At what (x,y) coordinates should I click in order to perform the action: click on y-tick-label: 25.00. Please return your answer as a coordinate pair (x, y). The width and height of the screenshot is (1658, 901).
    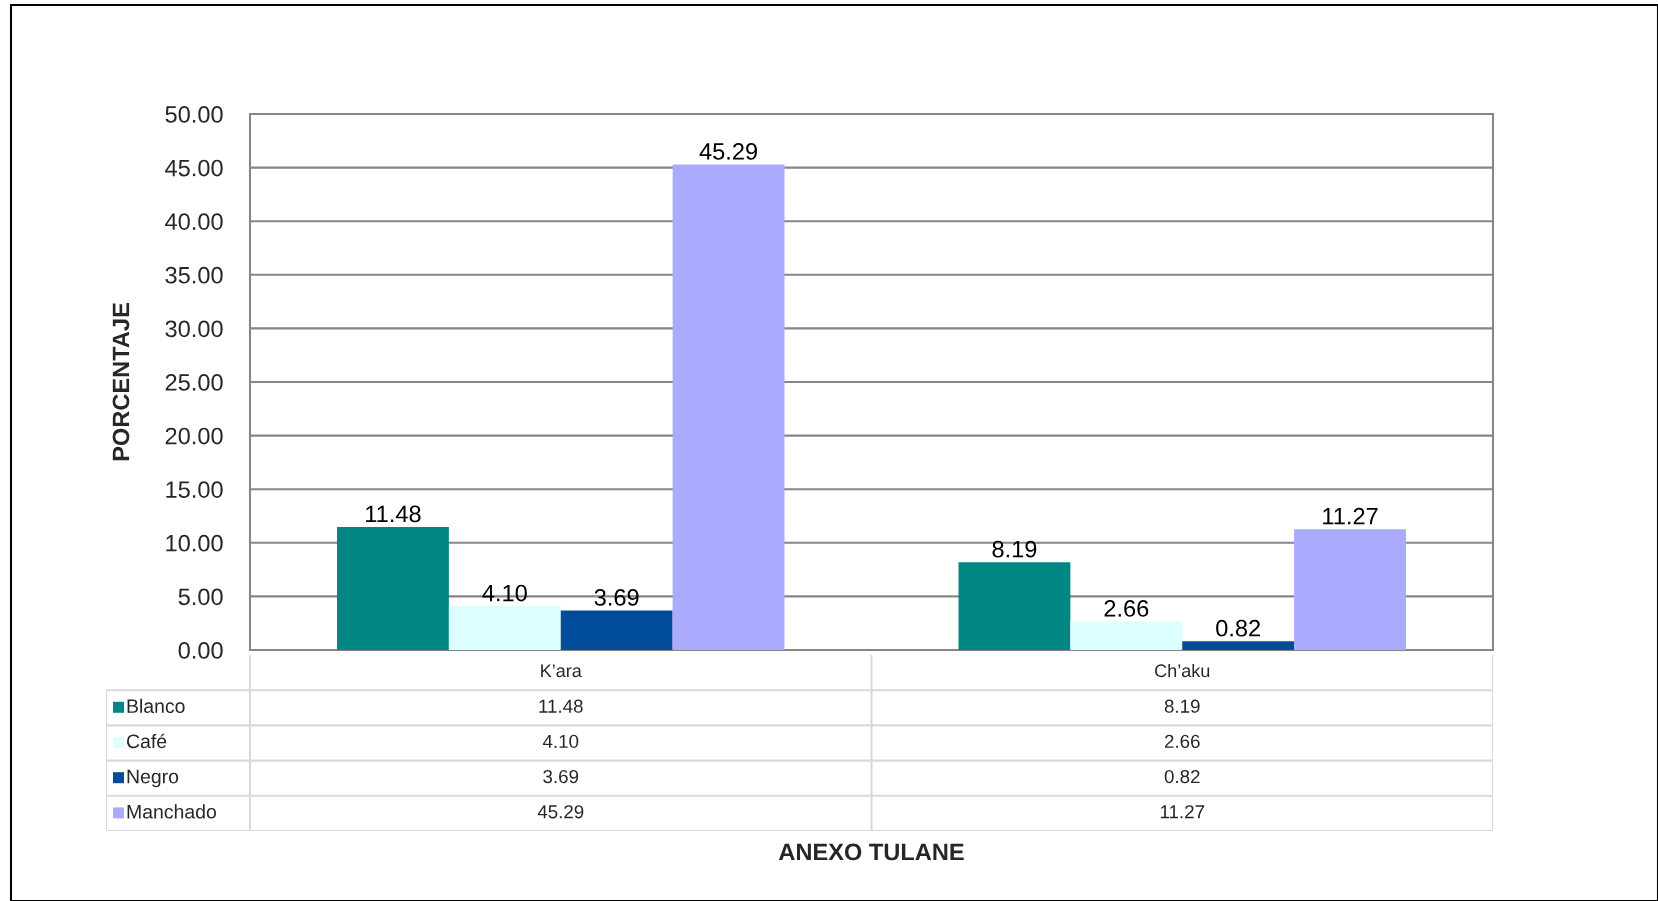
    Looking at the image, I should click on (194, 382).